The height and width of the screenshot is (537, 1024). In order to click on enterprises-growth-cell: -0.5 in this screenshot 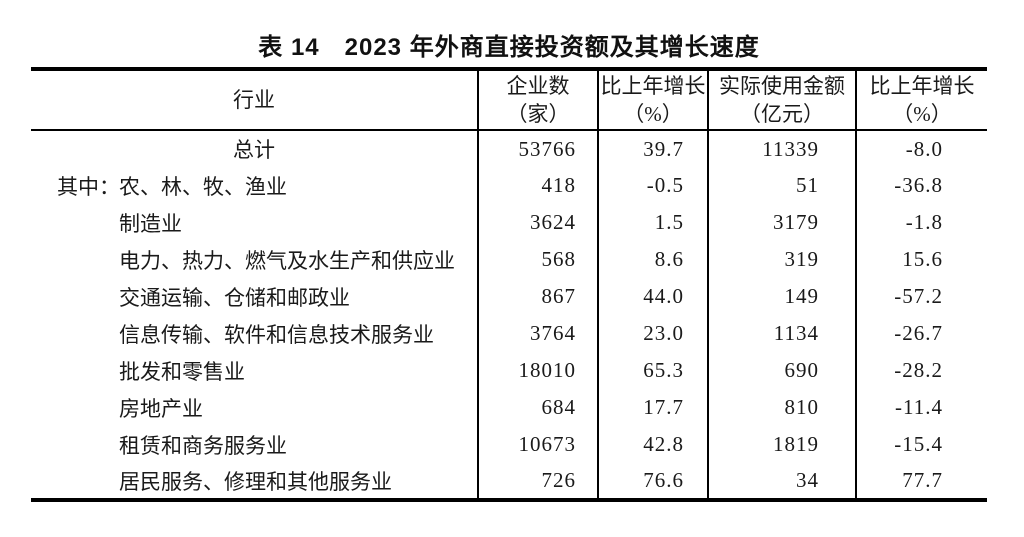, I will do `click(652, 185)`.